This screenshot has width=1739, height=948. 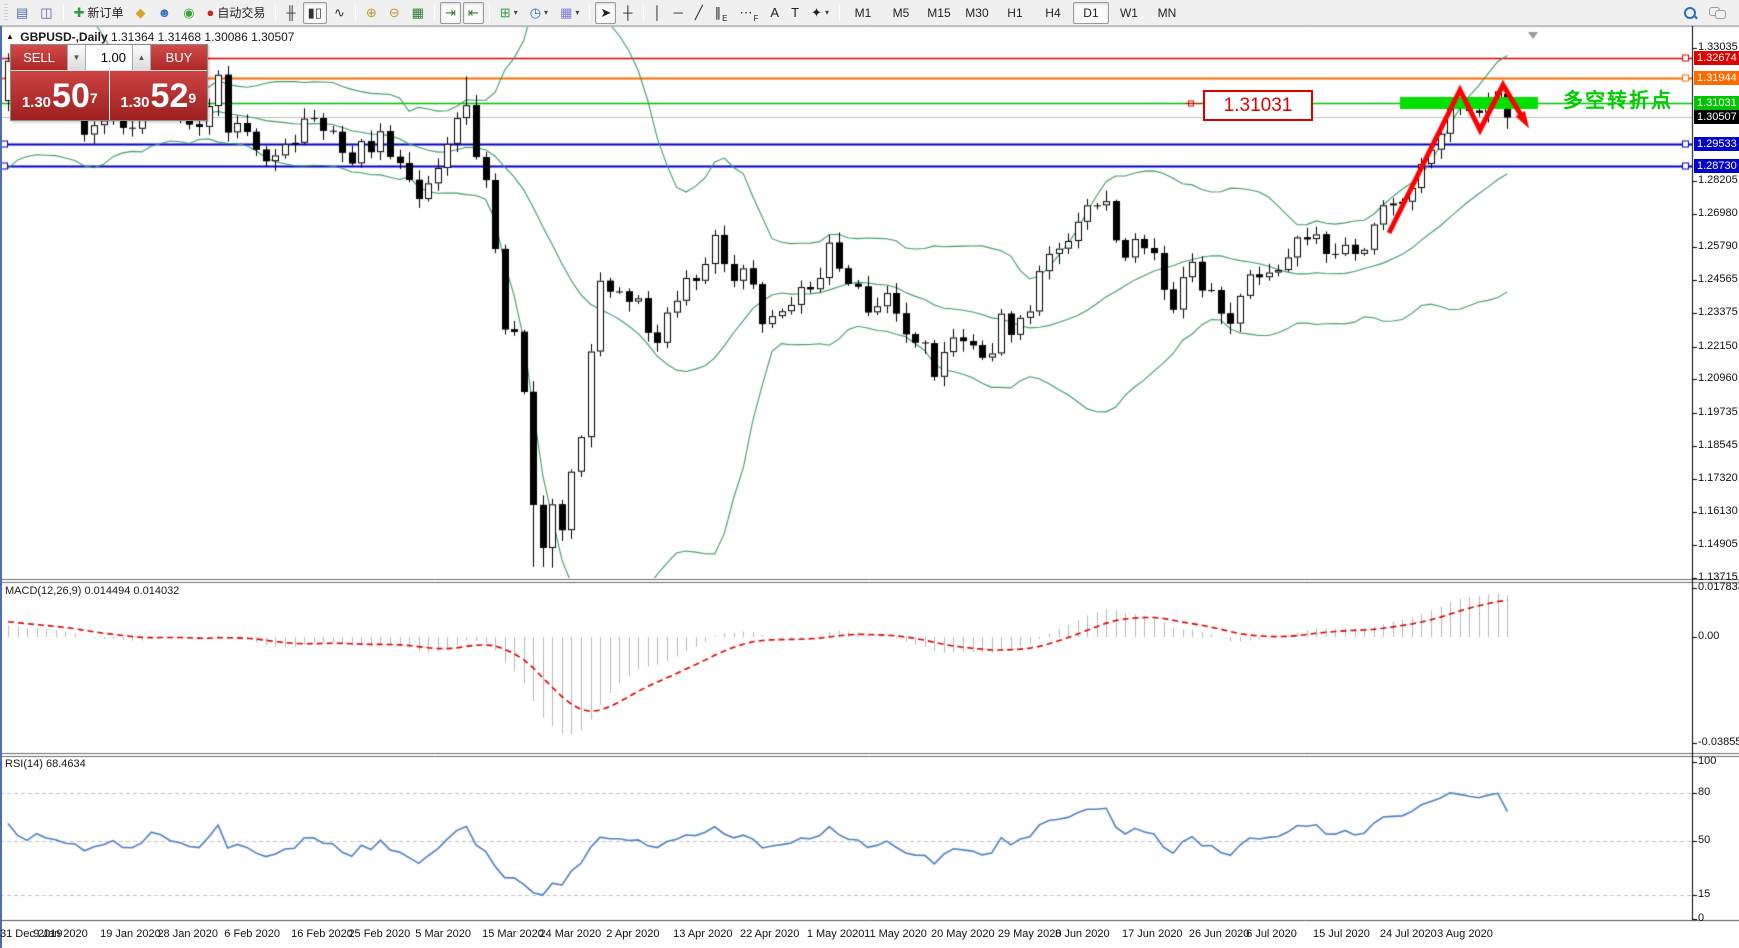 I want to click on chat-button, so click(x=1717, y=13).